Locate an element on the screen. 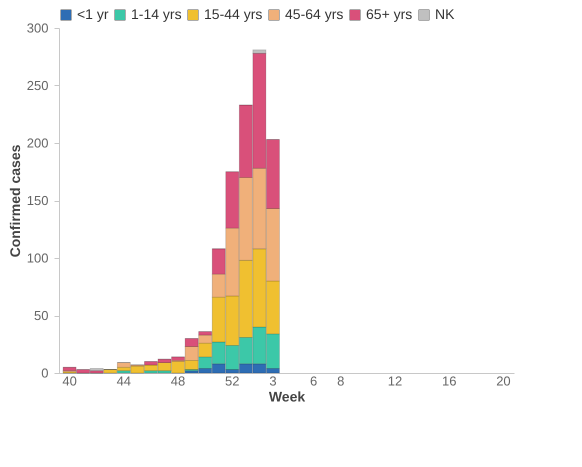 The height and width of the screenshot is (467, 582). y-tick-label: 300 is located at coordinates (37, 28).